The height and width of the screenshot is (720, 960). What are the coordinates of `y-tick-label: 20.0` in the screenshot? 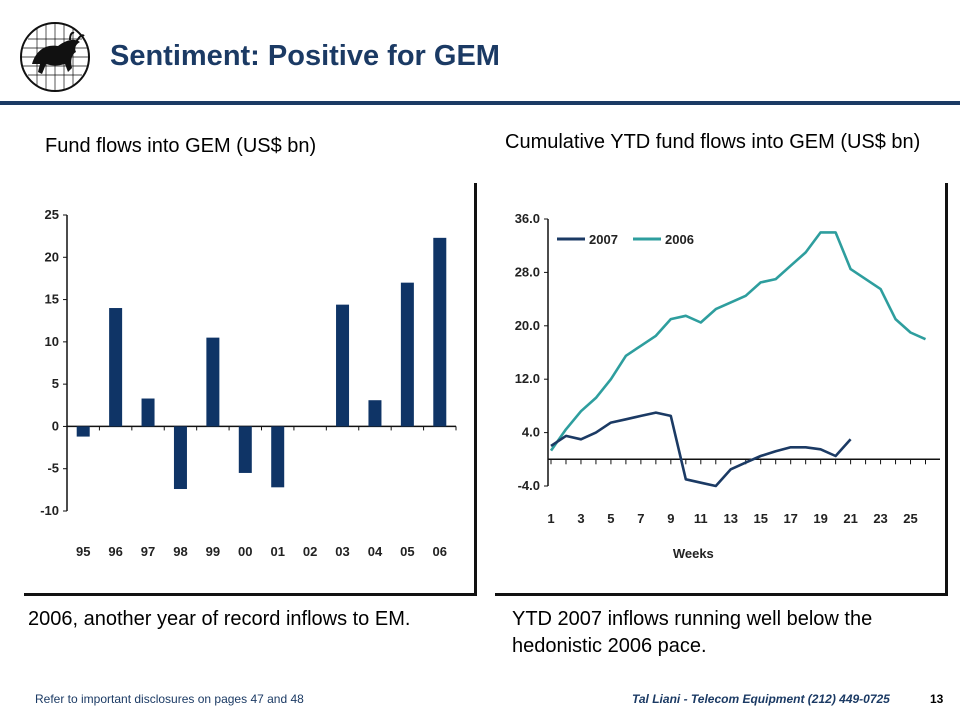 It's located at (527, 325).